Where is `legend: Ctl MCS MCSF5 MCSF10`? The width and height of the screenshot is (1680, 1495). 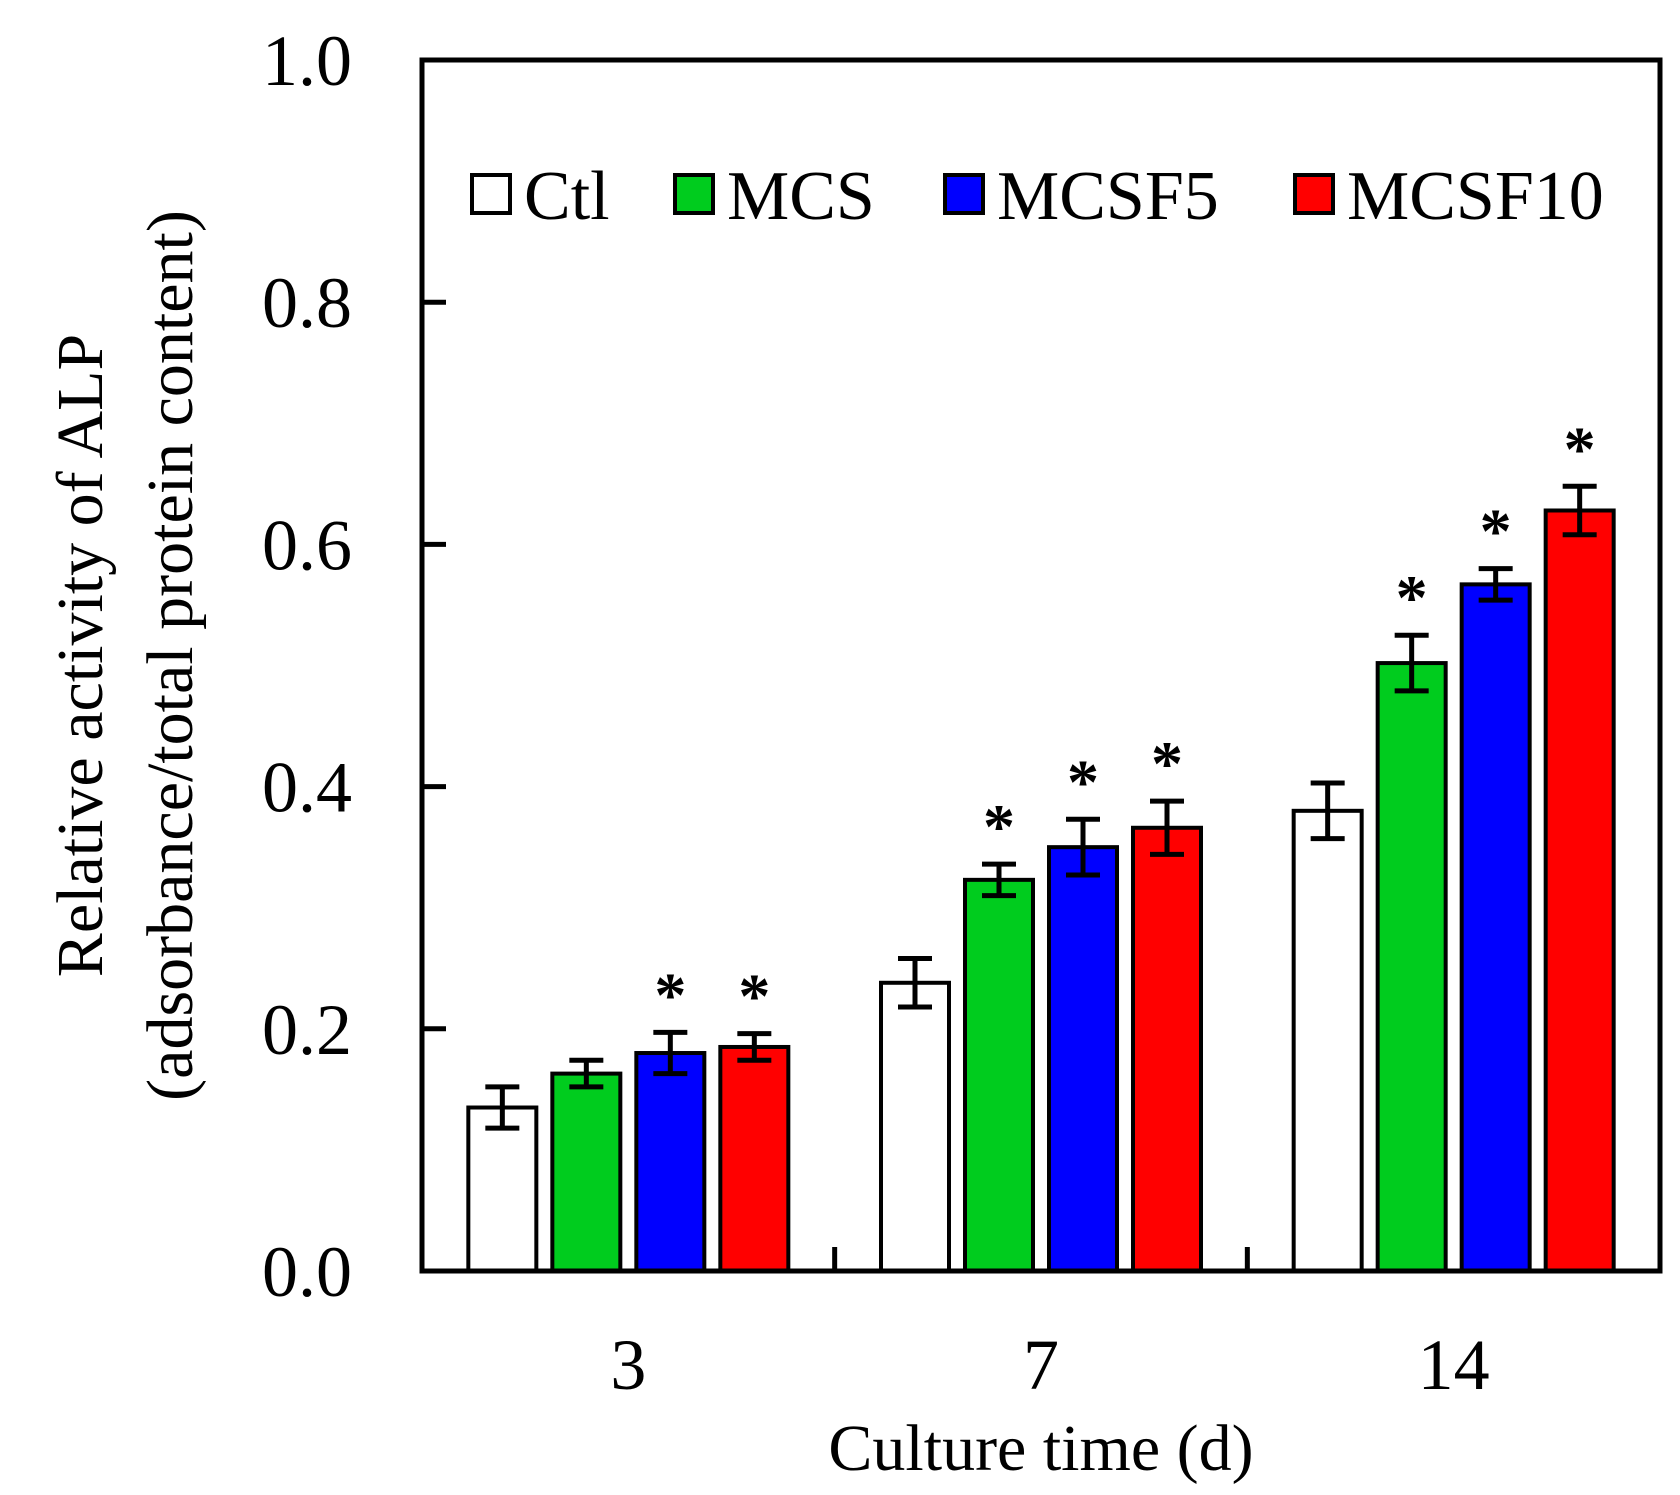
legend: Ctl MCS MCSF5 MCSF10 is located at coordinates (1037, 196).